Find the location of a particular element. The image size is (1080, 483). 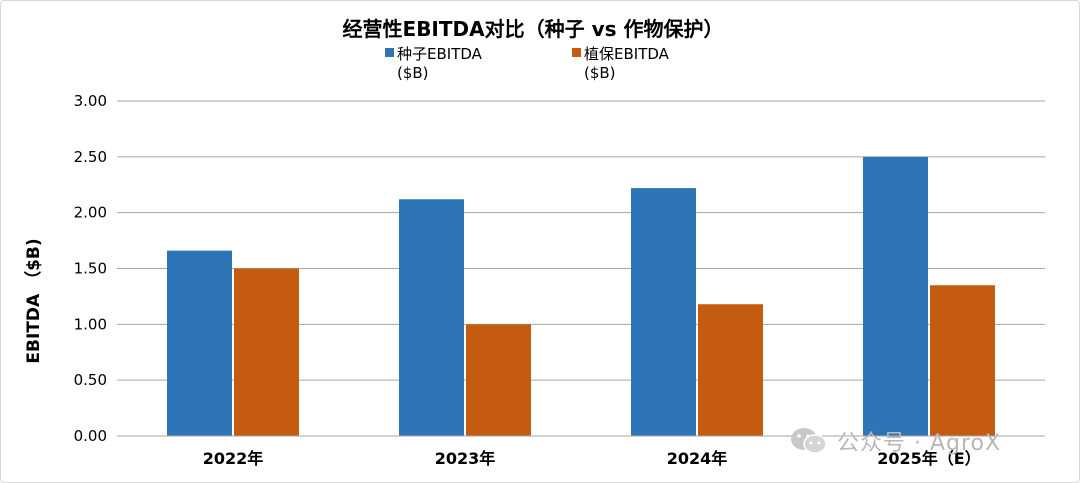

y-tick-label-1: 0.50 is located at coordinates (90, 380).